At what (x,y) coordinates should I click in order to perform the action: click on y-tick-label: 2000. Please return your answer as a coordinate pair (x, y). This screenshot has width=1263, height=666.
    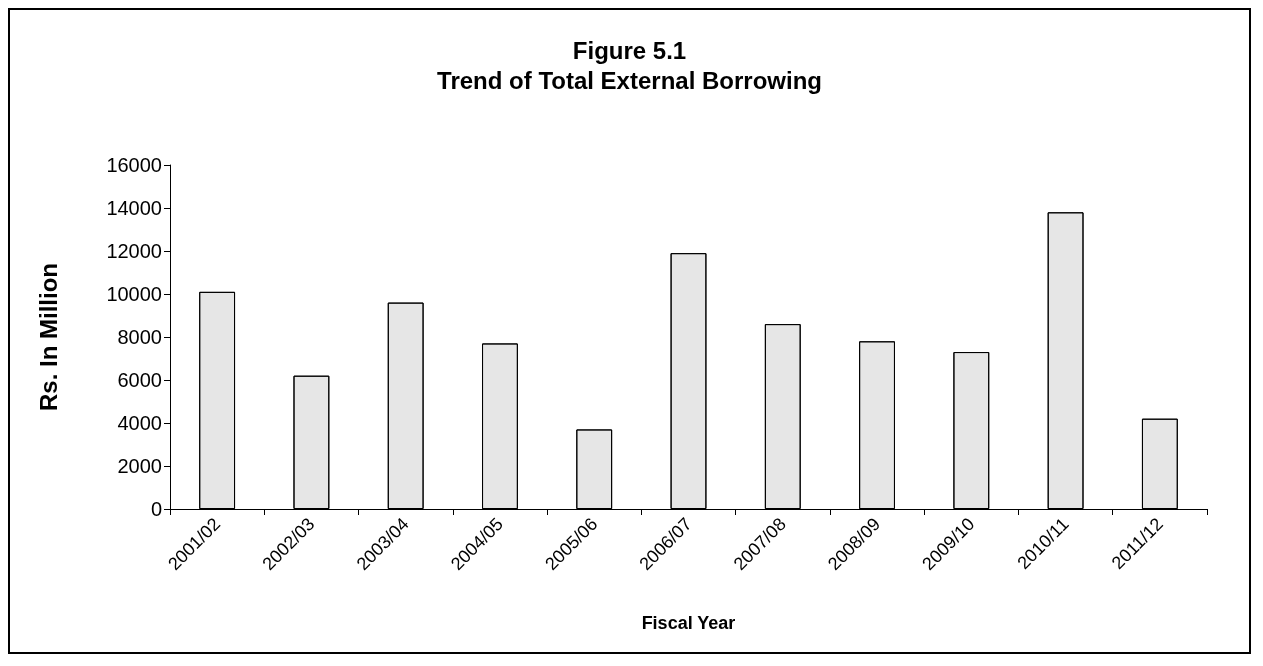
    Looking at the image, I should click on (139, 466).